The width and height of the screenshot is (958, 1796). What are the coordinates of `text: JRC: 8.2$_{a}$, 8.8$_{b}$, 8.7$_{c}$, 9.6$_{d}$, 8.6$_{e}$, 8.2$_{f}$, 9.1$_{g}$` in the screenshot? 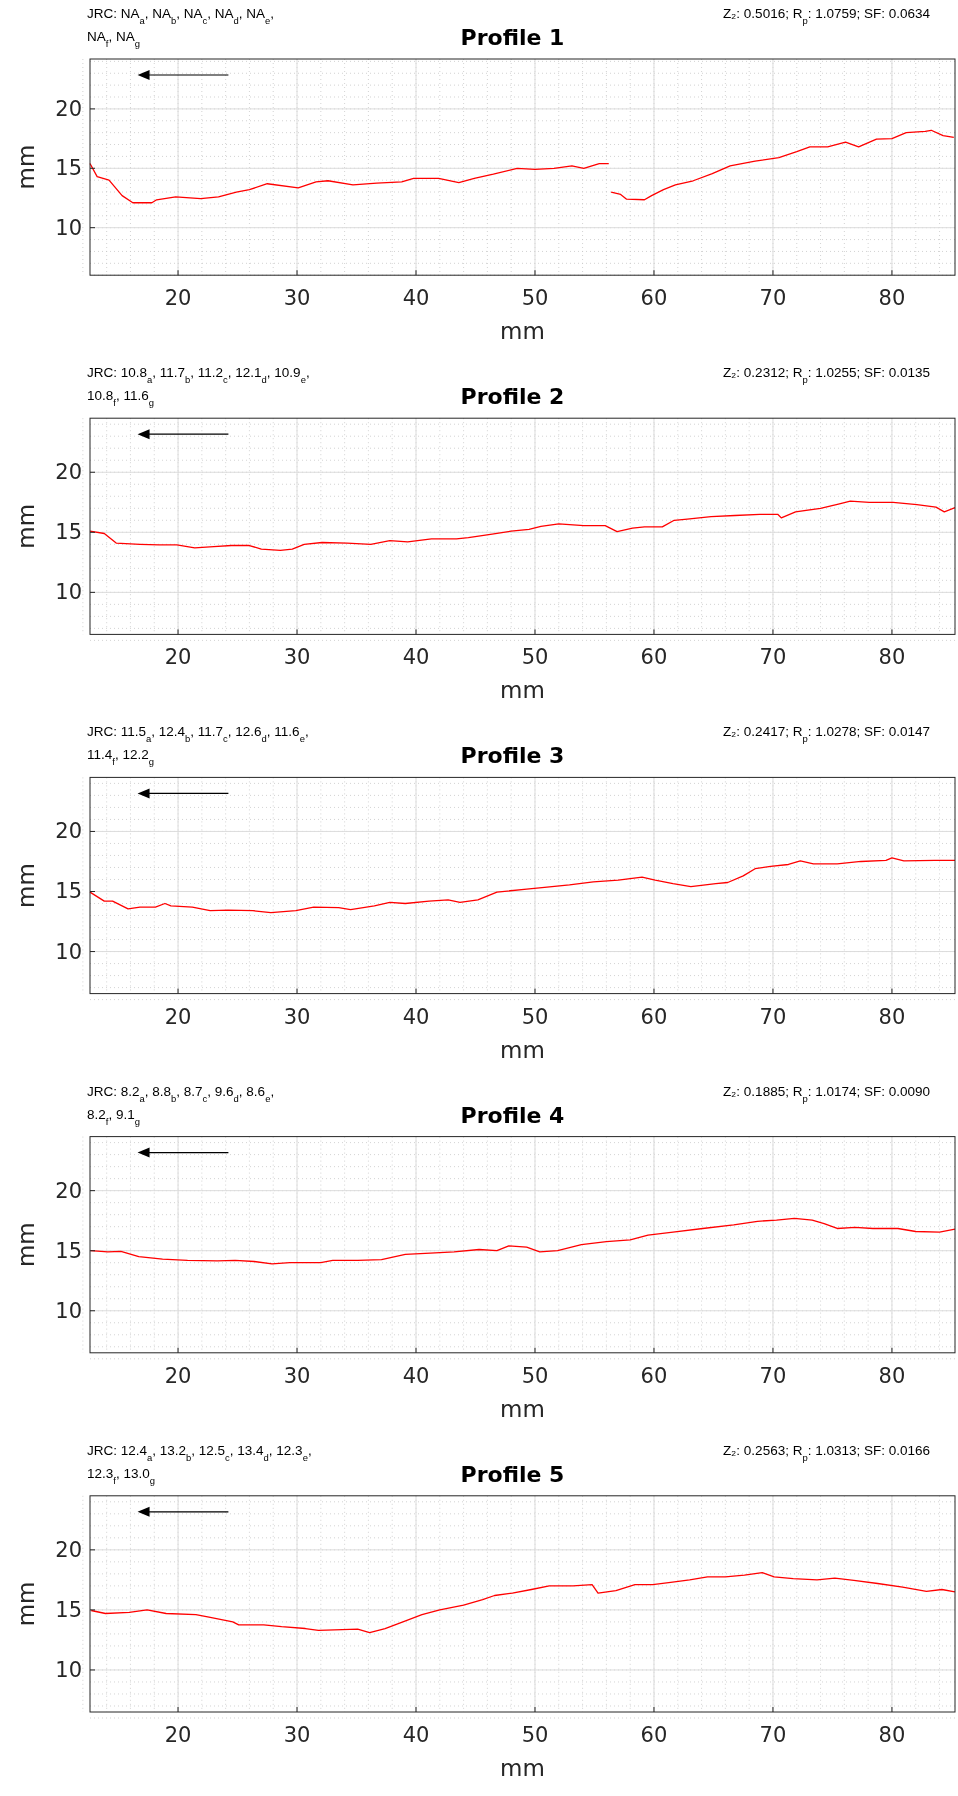 It's located at (181, 1105).